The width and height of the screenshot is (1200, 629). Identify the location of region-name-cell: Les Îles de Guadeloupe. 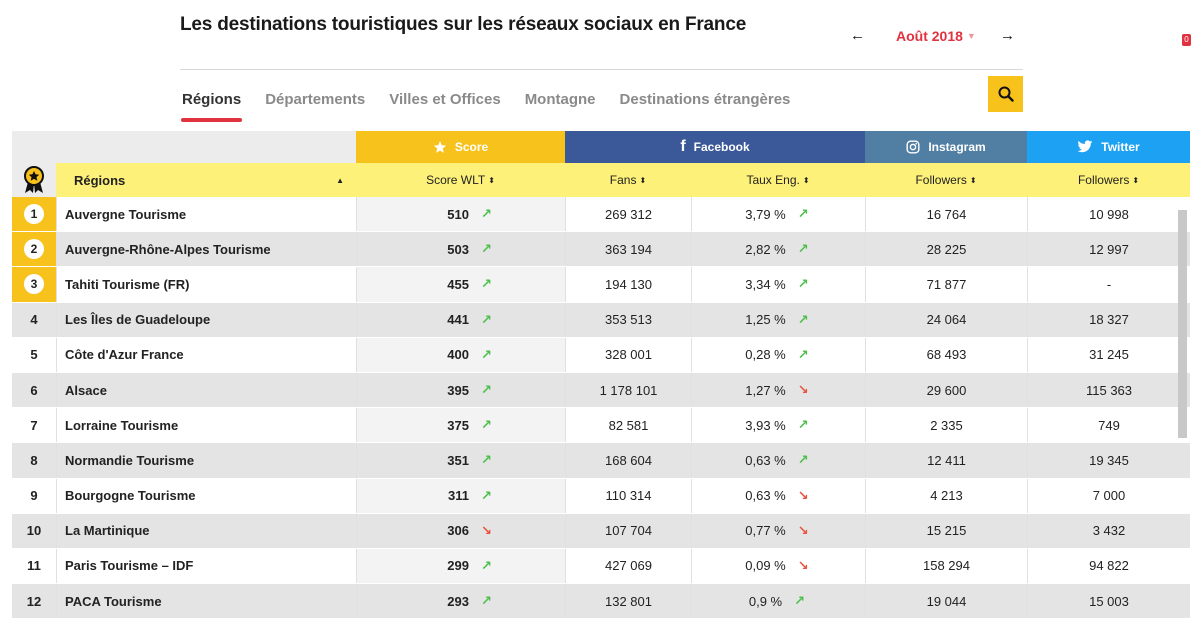
(206, 319).